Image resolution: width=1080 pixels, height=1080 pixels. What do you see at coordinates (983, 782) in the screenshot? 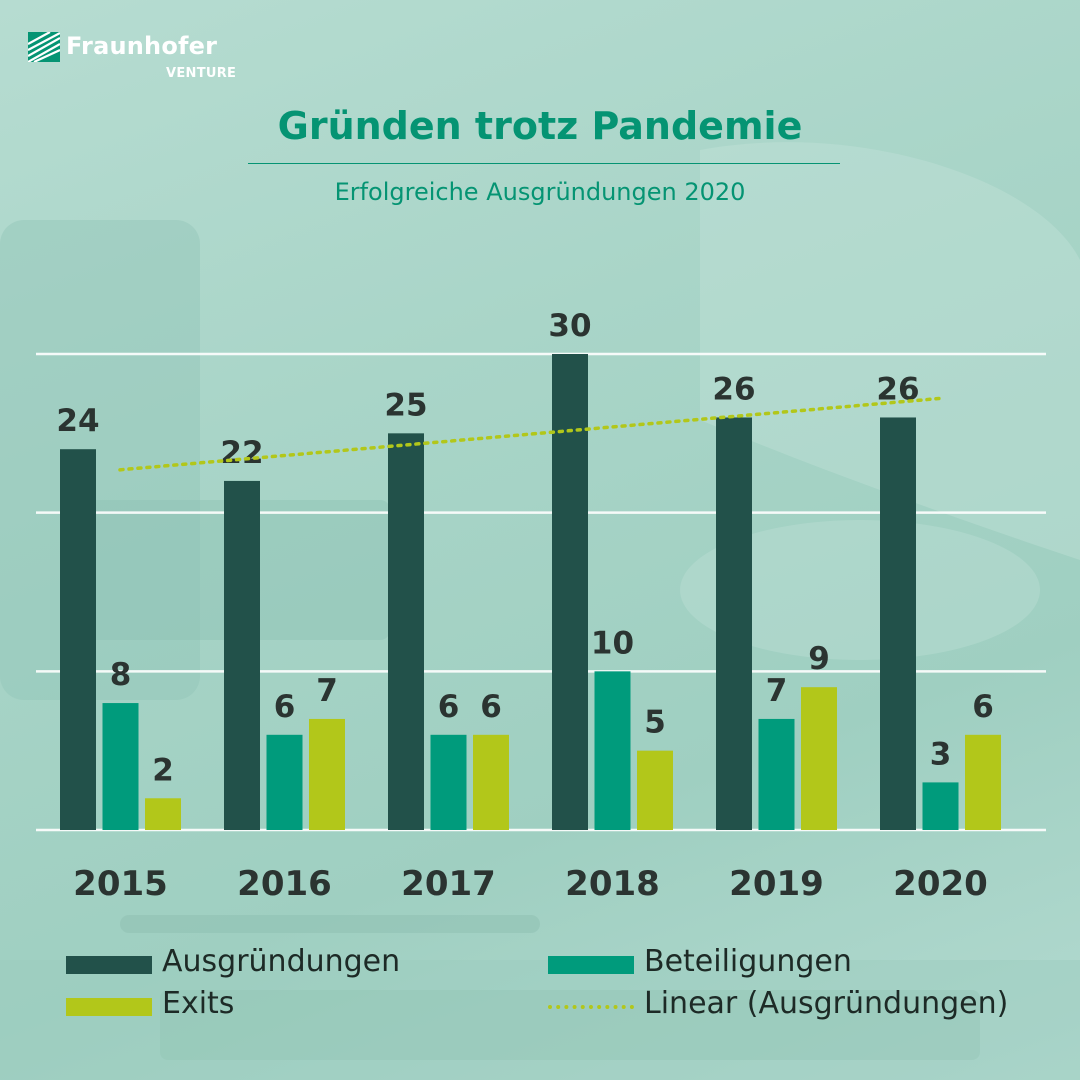
I see `bar-exits-2020` at bounding box center [983, 782].